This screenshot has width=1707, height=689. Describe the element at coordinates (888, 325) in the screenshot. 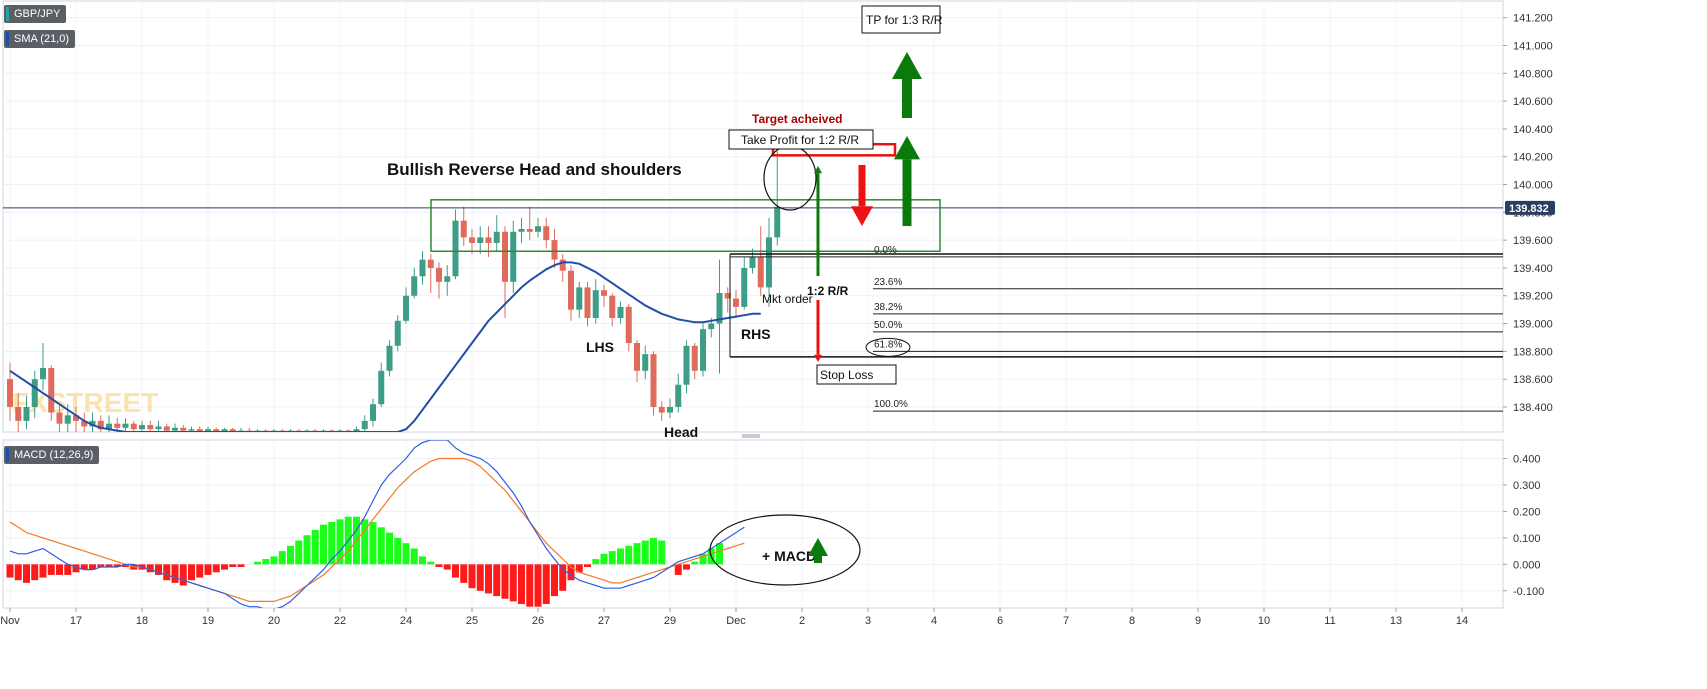

I see `fib-level-label: 50.0%` at that location.